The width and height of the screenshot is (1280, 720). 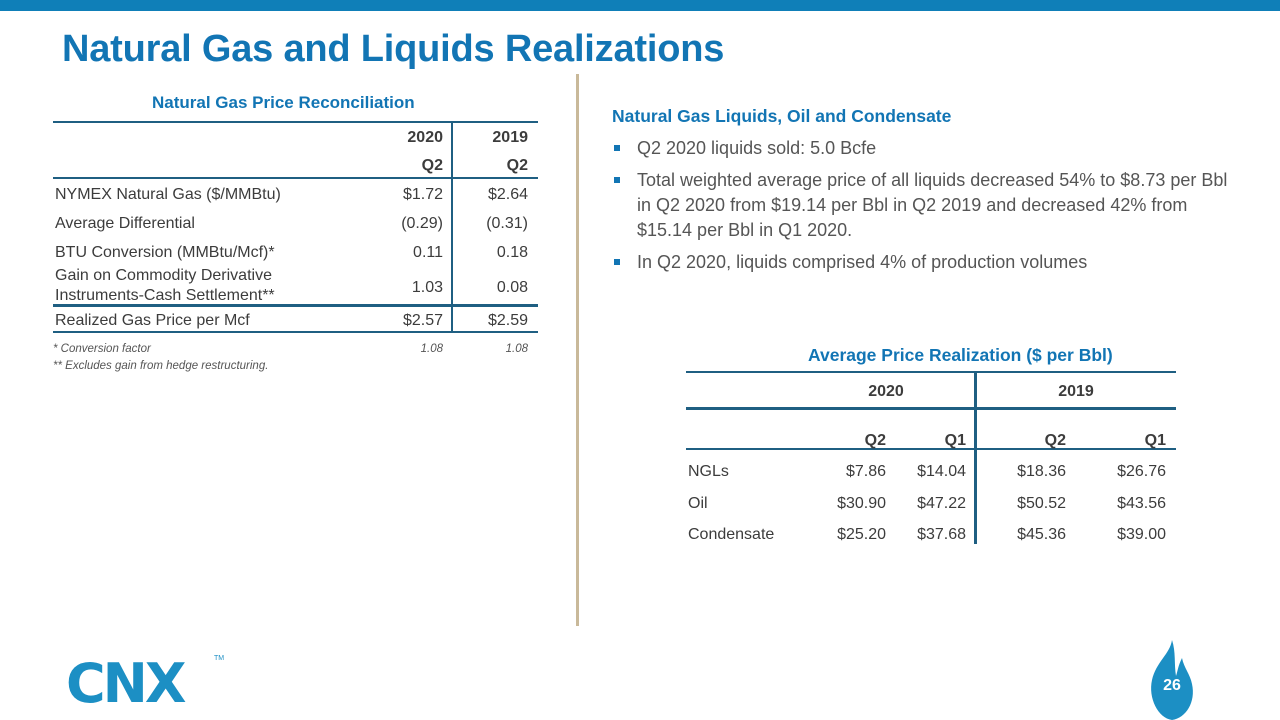 I want to click on oil-q1-2020: $47.22, so click(x=941, y=503).